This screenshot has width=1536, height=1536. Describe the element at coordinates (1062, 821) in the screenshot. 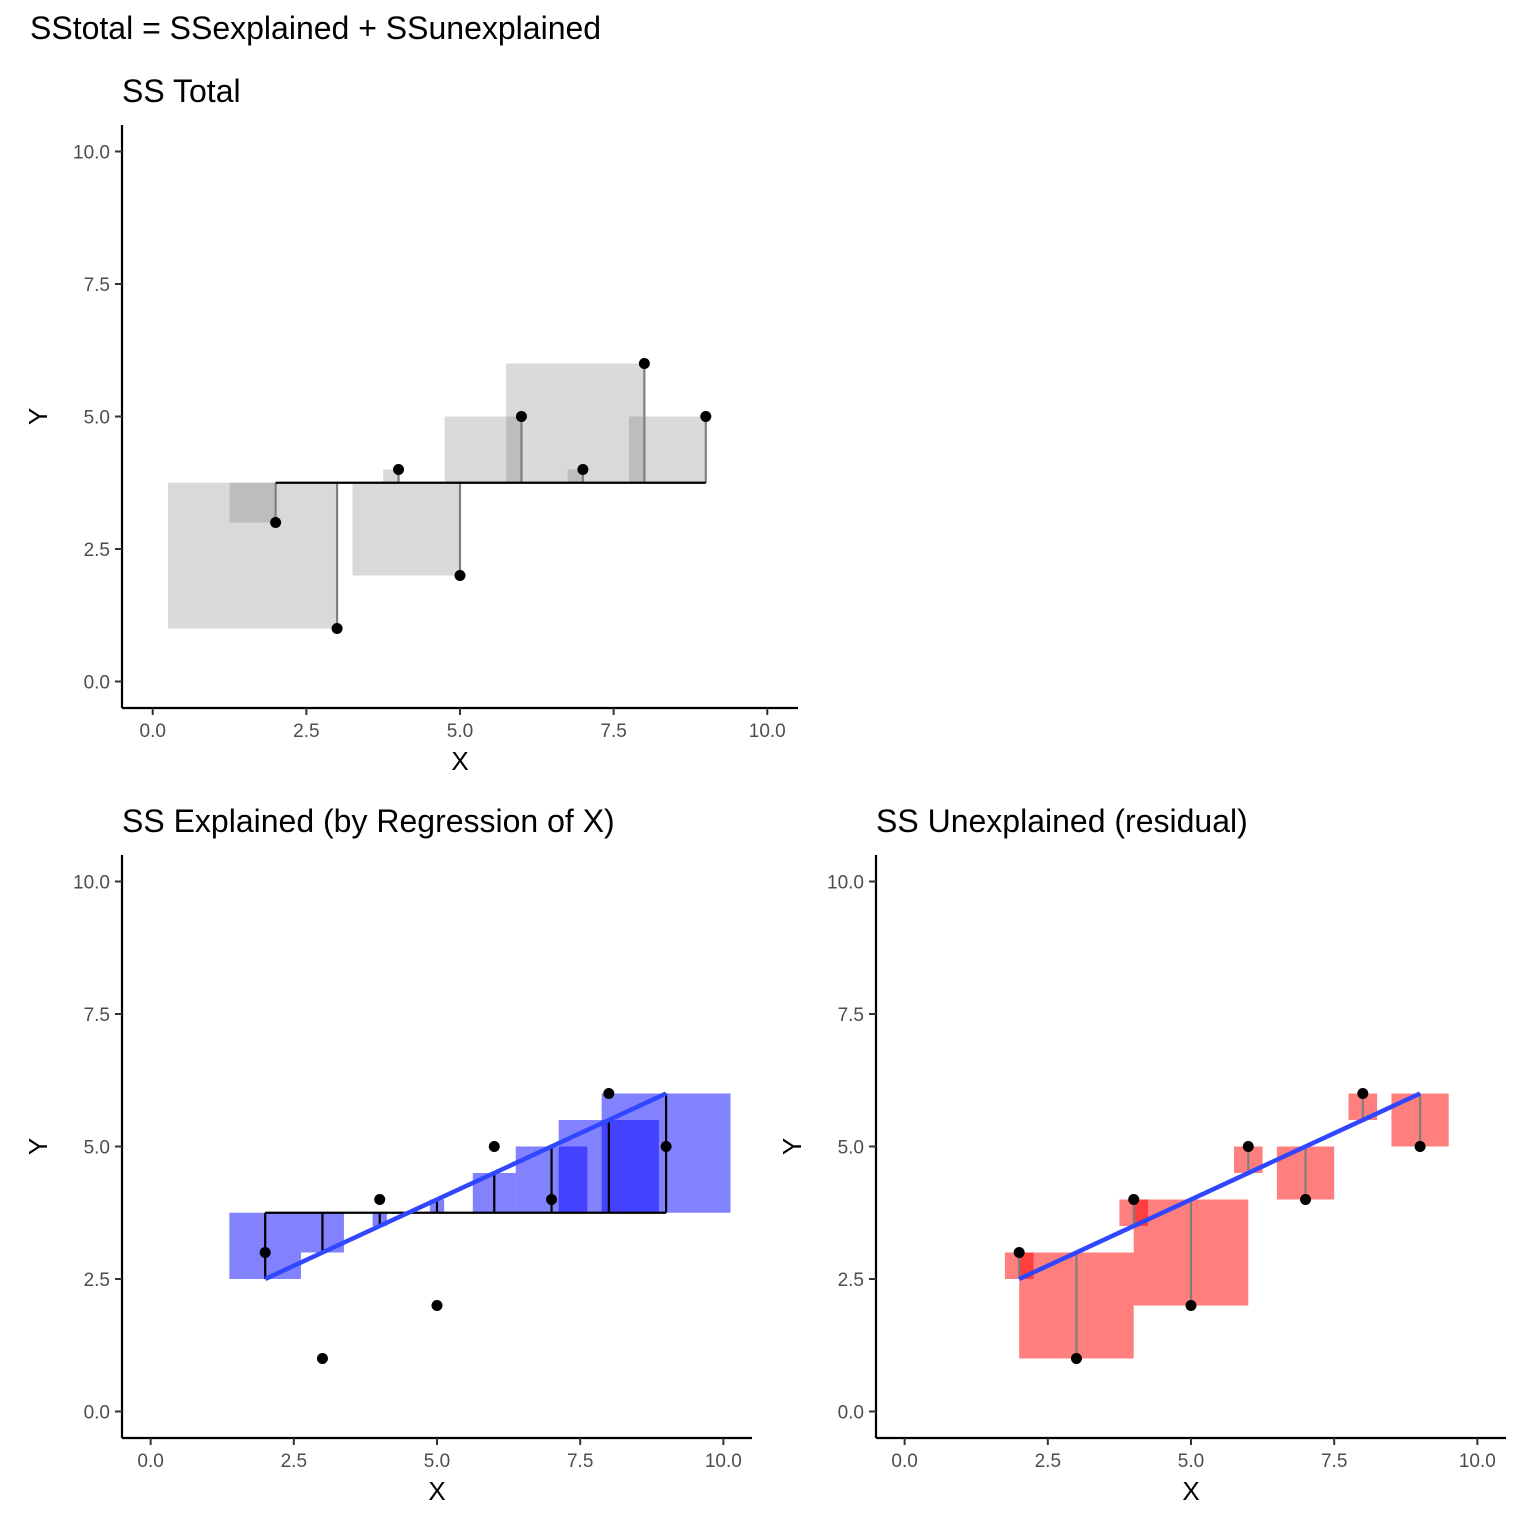

I see `panel-title-ss-unexplained: SS Unexplained (residual)` at that location.